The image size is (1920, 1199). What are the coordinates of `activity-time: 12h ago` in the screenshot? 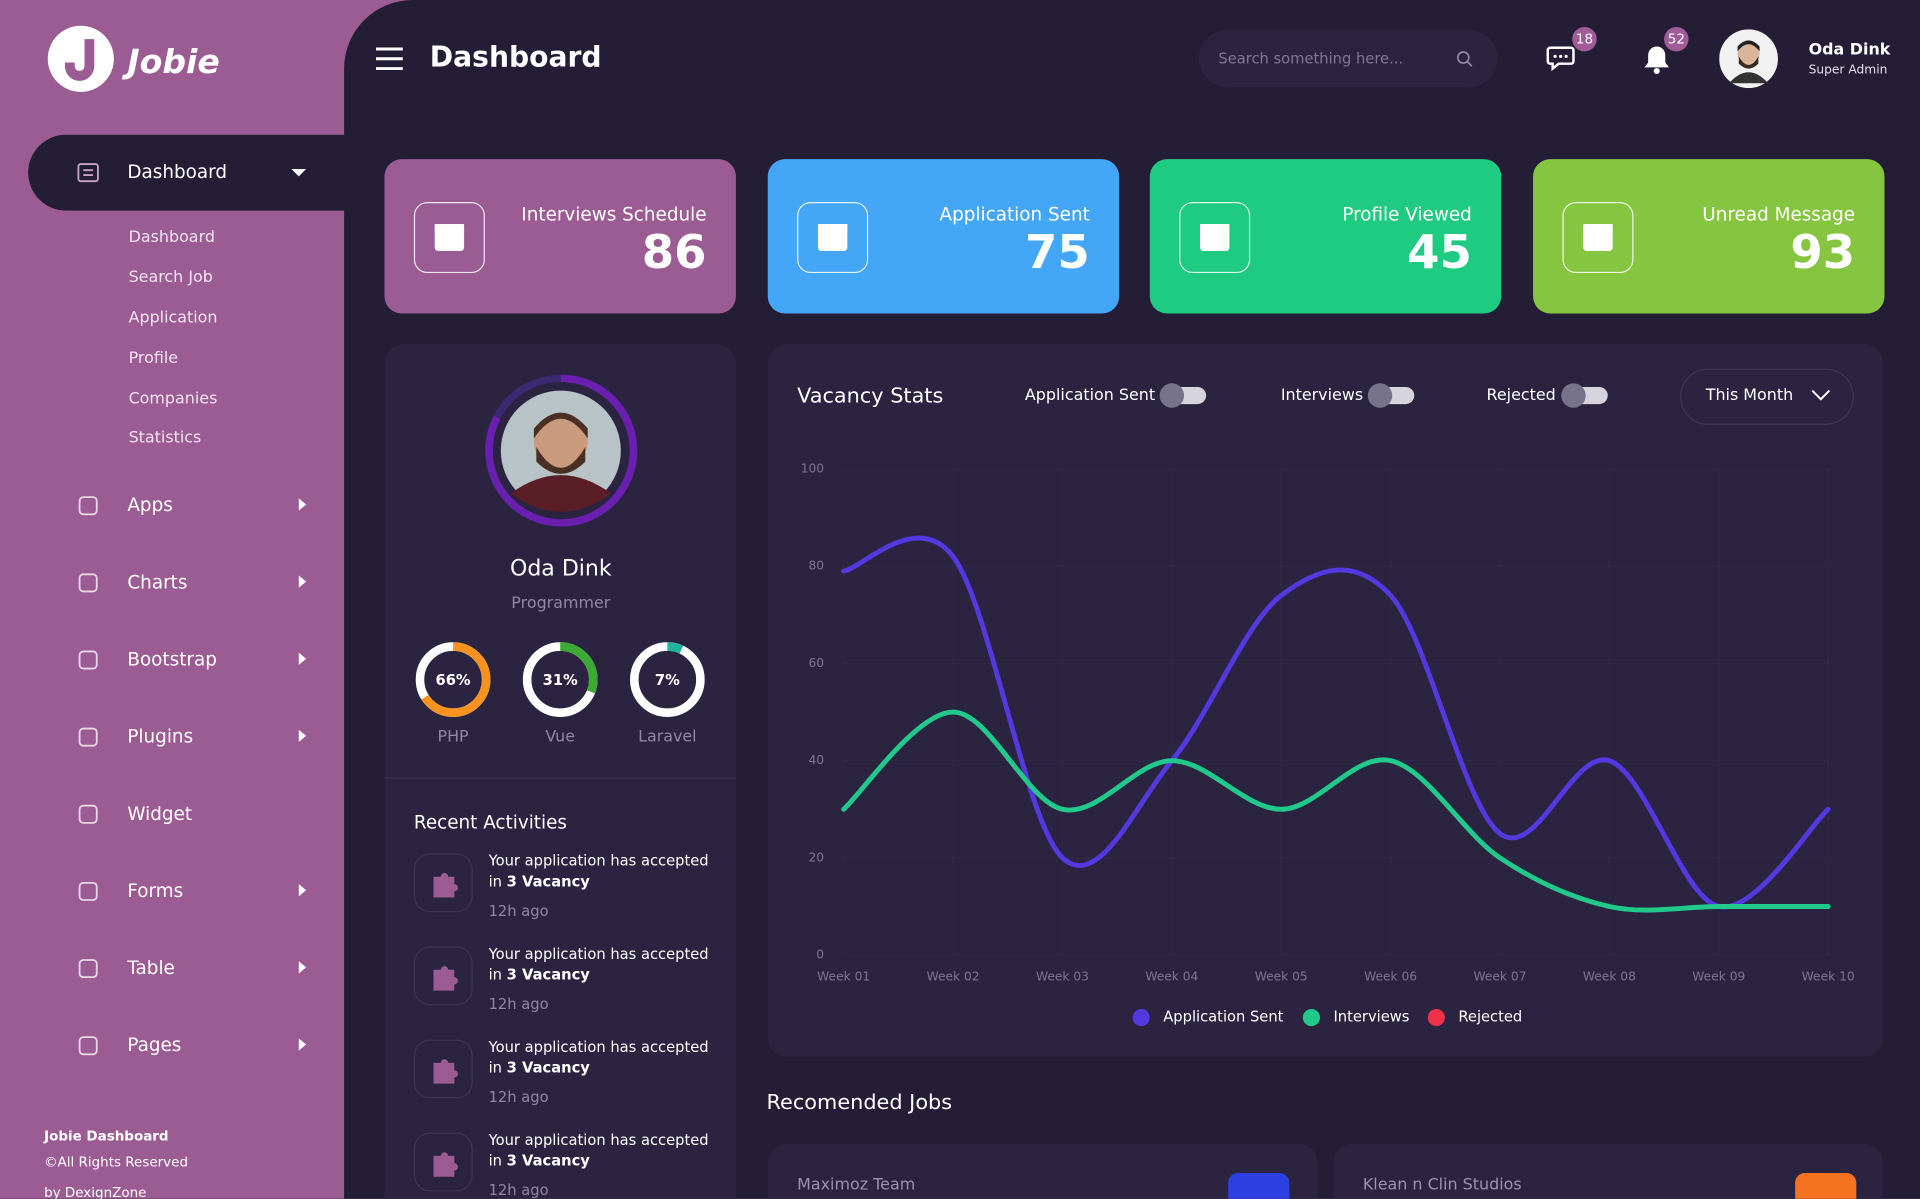 It's located at (518, 1004).